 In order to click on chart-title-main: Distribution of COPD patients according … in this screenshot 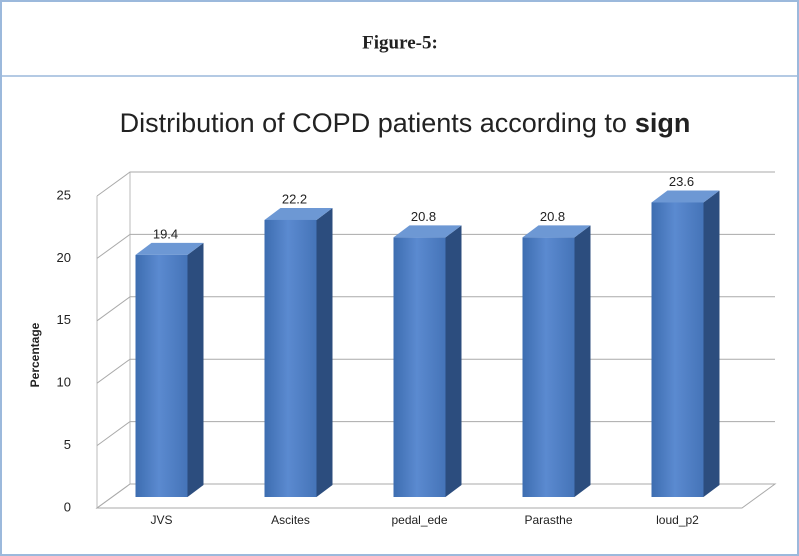, I will do `click(373, 123)`.